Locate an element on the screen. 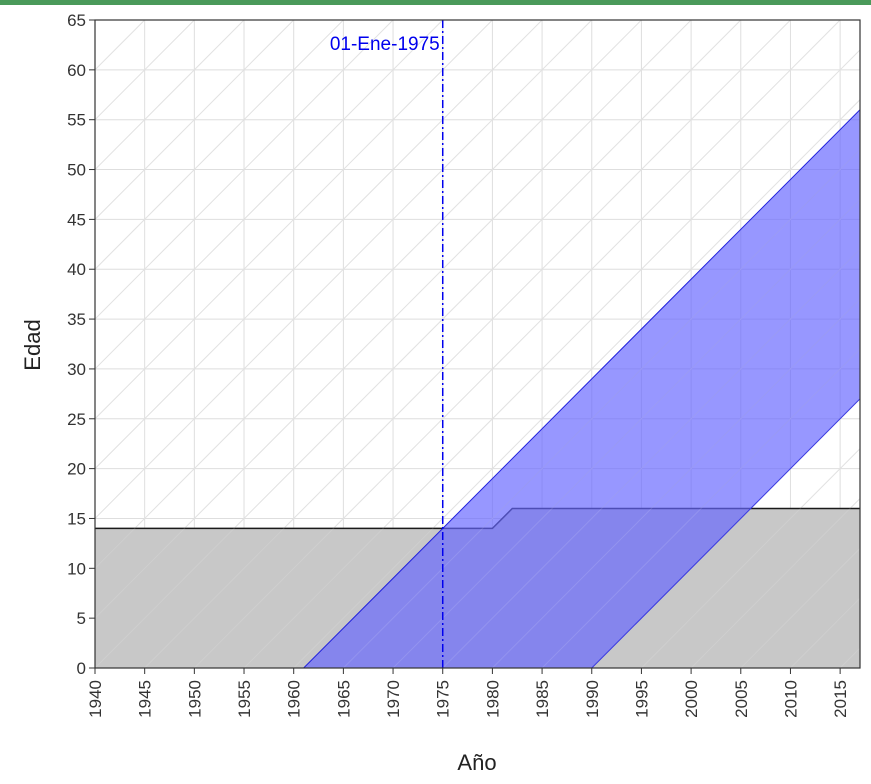  y-tick-label: 35 is located at coordinates (76, 319).